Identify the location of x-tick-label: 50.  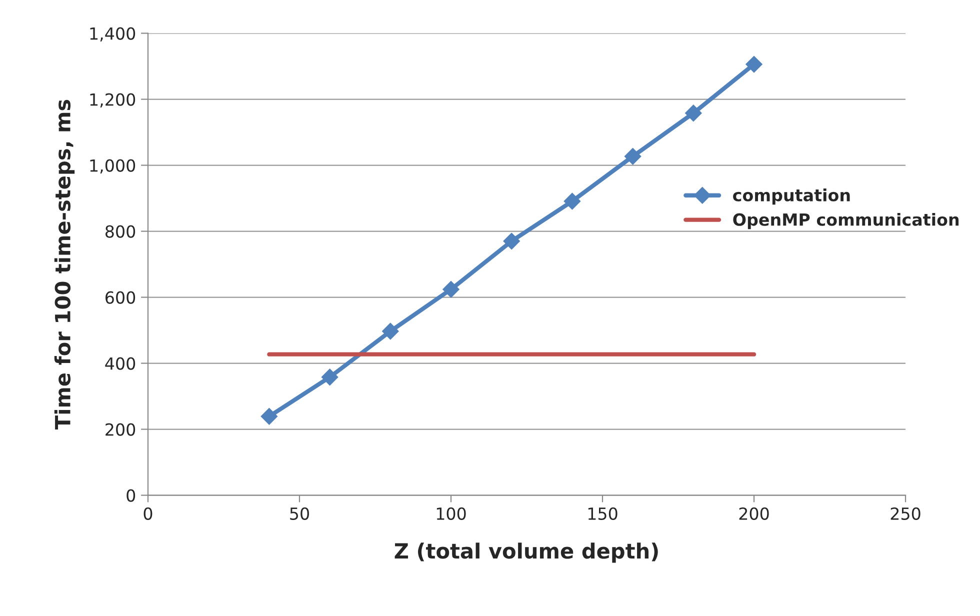
(299, 513).